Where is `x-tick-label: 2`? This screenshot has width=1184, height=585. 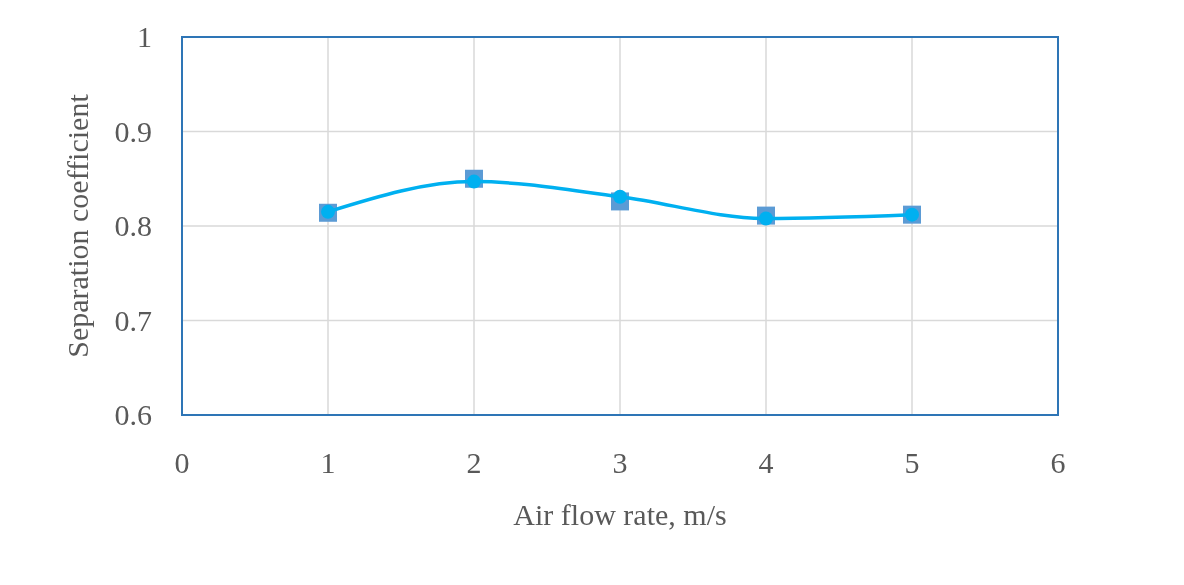 x-tick-label: 2 is located at coordinates (474, 462).